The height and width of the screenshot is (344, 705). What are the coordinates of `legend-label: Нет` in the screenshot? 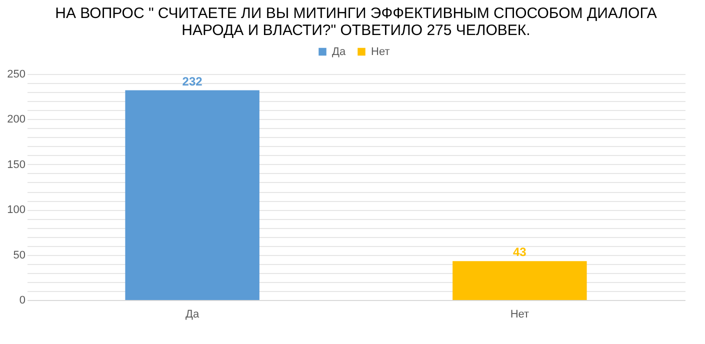 It's located at (380, 52).